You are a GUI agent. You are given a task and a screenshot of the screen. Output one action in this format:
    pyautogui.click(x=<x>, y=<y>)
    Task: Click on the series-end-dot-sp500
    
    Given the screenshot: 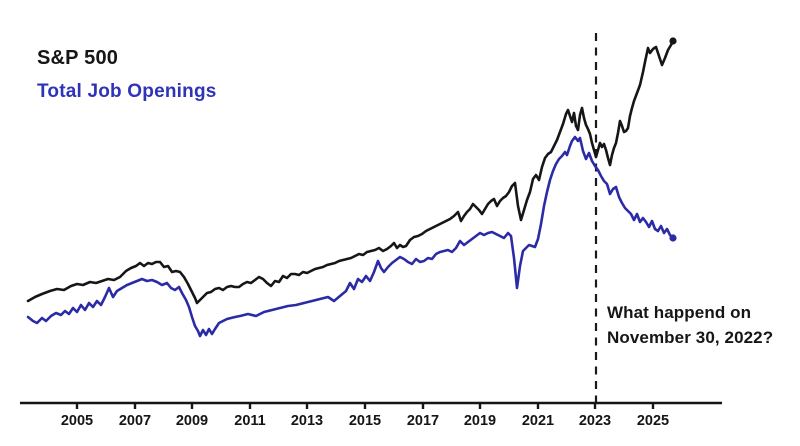 What is the action you would take?
    pyautogui.click(x=673, y=41)
    